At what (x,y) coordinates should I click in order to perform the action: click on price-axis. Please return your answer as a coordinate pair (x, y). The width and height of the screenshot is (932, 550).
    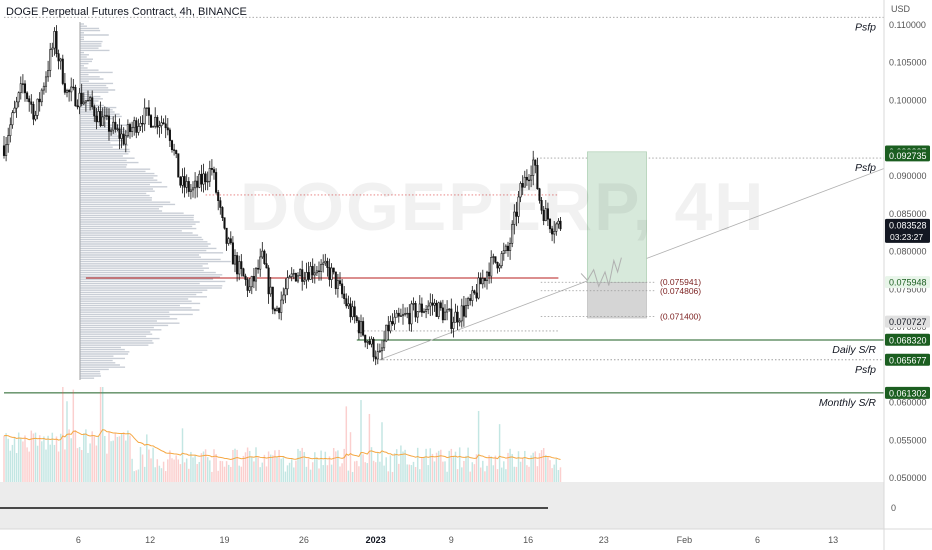
    Looking at the image, I should click on (908, 275).